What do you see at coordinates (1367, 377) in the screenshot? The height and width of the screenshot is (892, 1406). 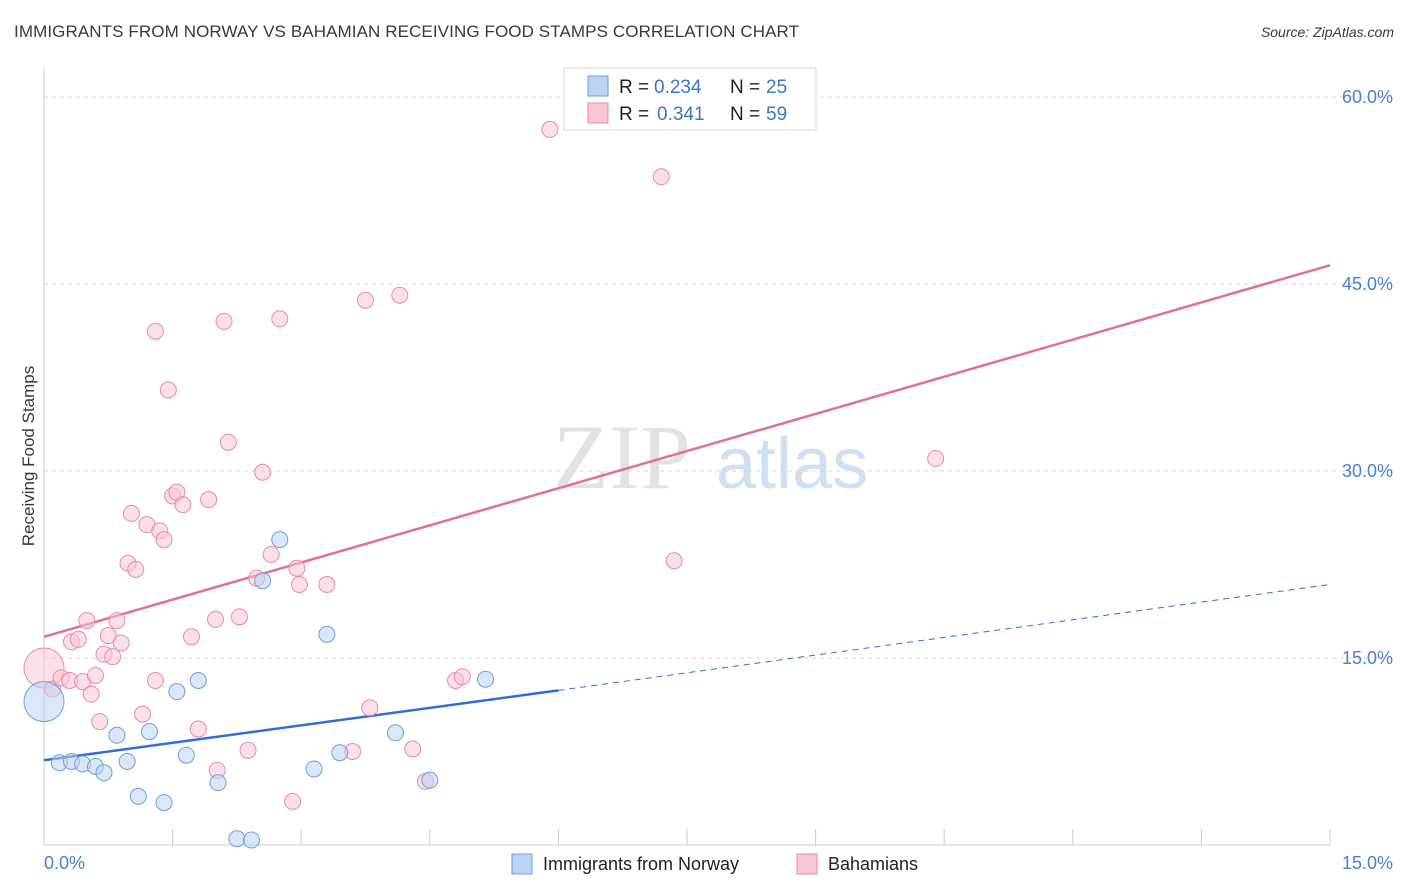 I see `y-tick-labels: 15.0% 30.0% 45.0% 60.0%` at bounding box center [1367, 377].